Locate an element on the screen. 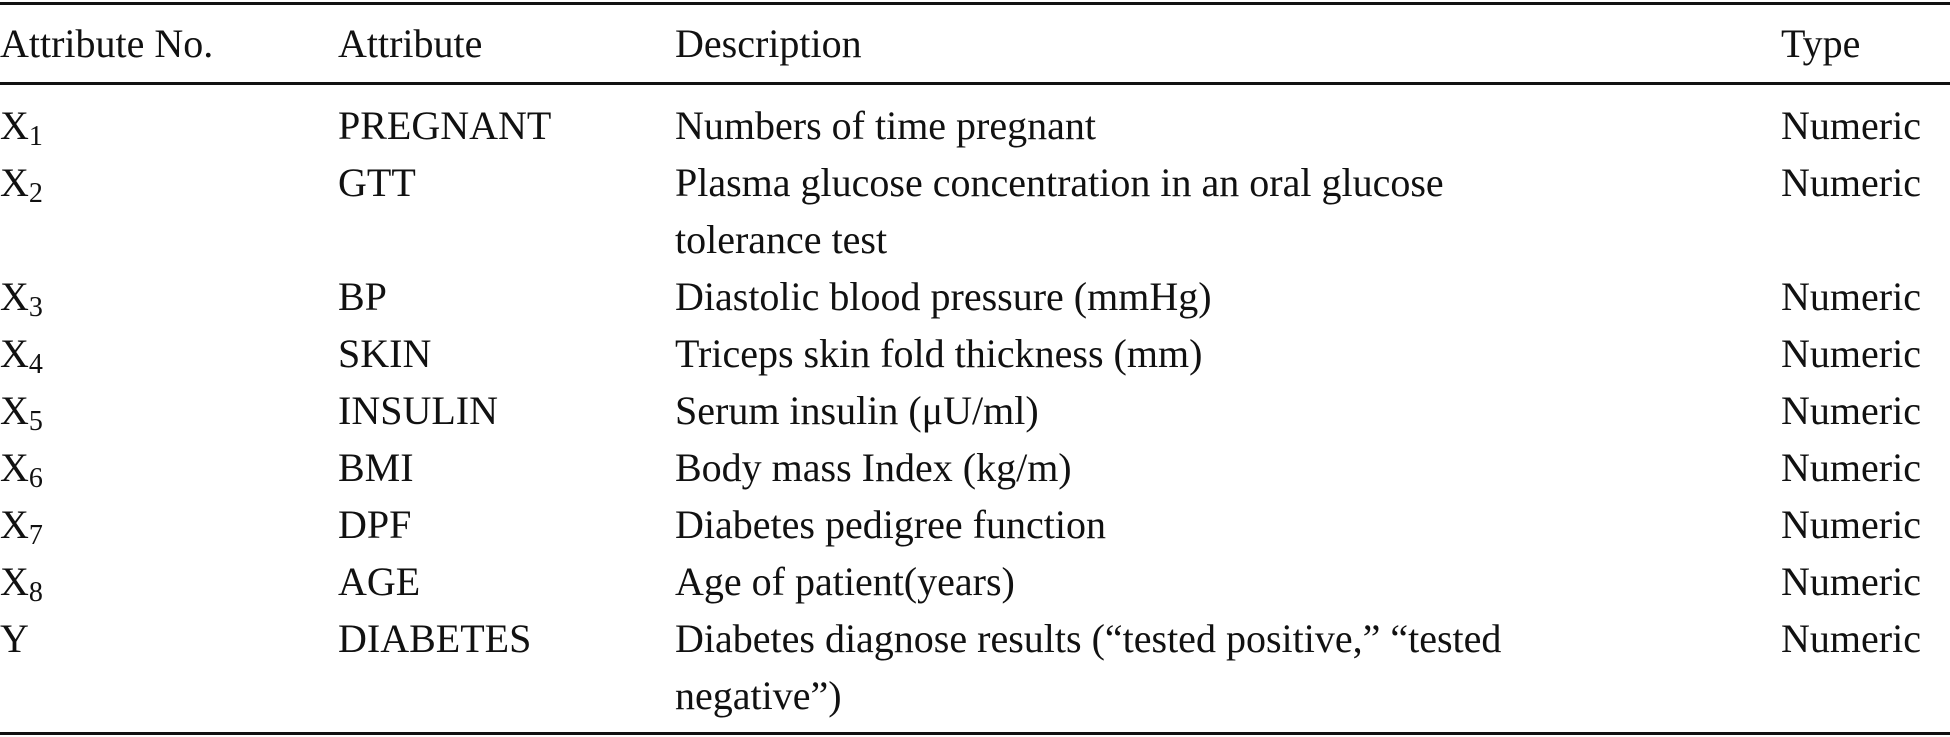 This screenshot has height=737, width=1950. table-cell: GTT is located at coordinates (377, 182).